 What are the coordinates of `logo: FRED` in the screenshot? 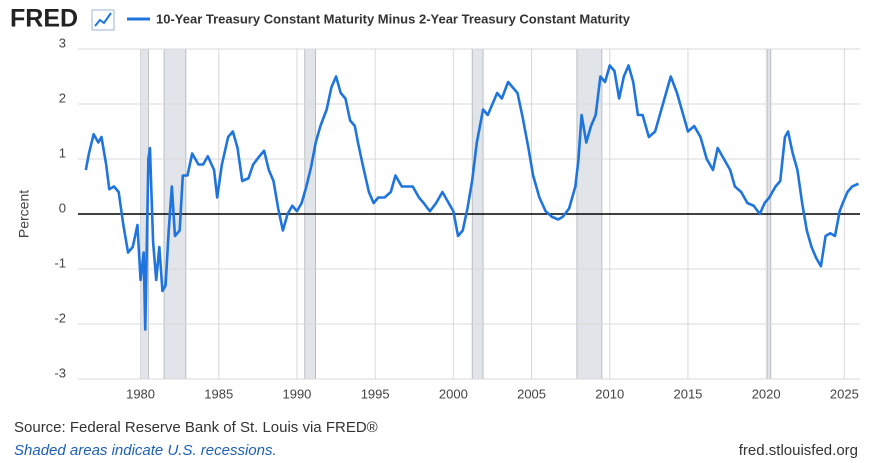 It's located at (44, 19).